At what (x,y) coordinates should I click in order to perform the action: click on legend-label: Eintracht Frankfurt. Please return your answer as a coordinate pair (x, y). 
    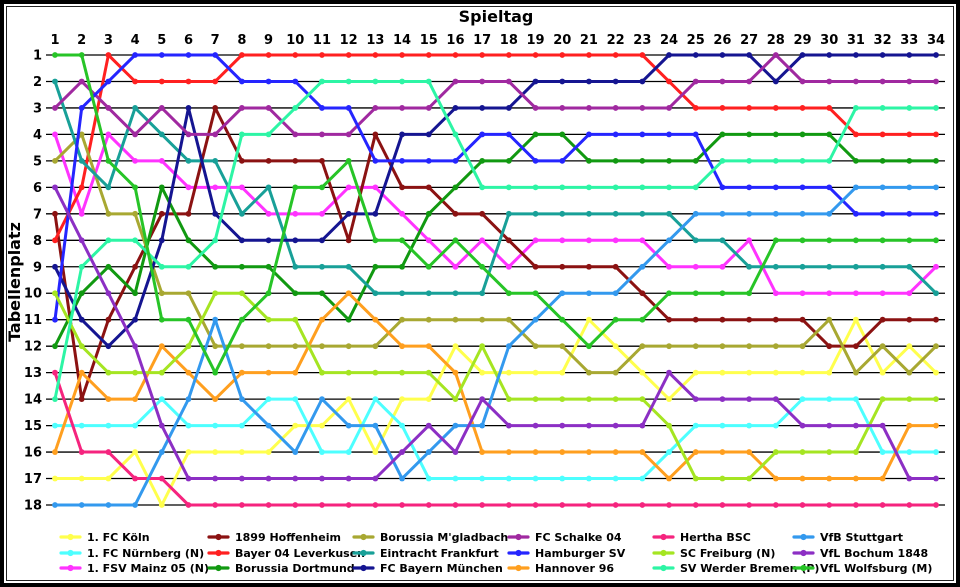
    Looking at the image, I should click on (439, 553).